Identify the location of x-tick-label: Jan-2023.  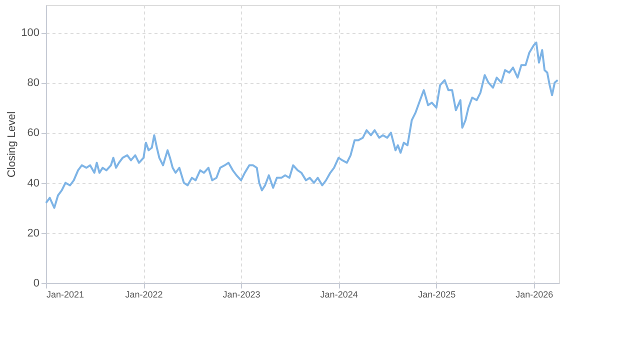
(241, 295).